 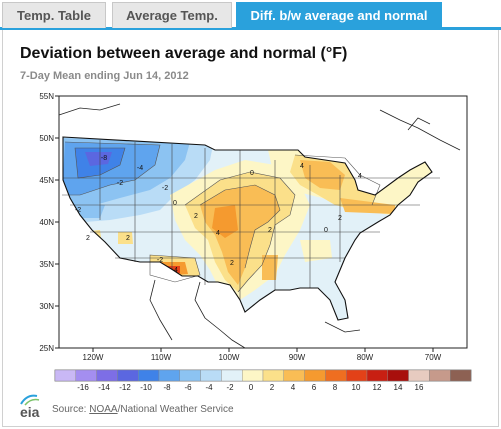 I want to click on lon-label: 120W, so click(x=93, y=357).